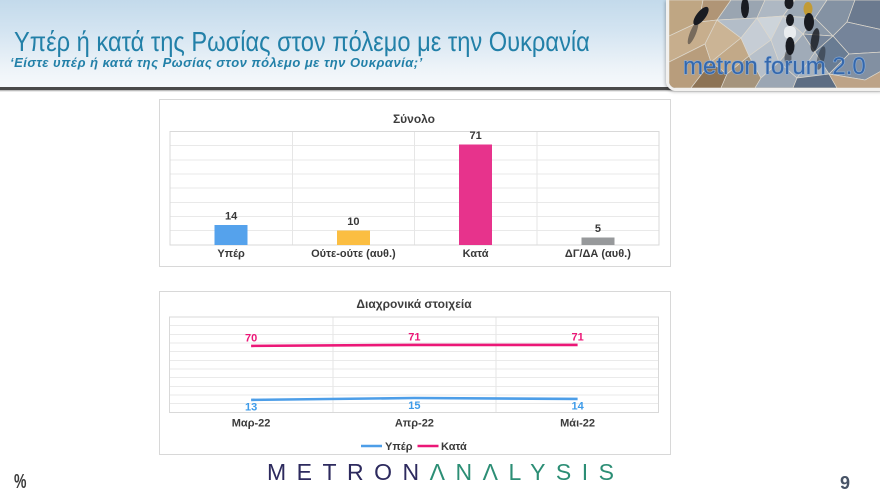 The height and width of the screenshot is (495, 880). I want to click on svg-text: 10, so click(353, 222).